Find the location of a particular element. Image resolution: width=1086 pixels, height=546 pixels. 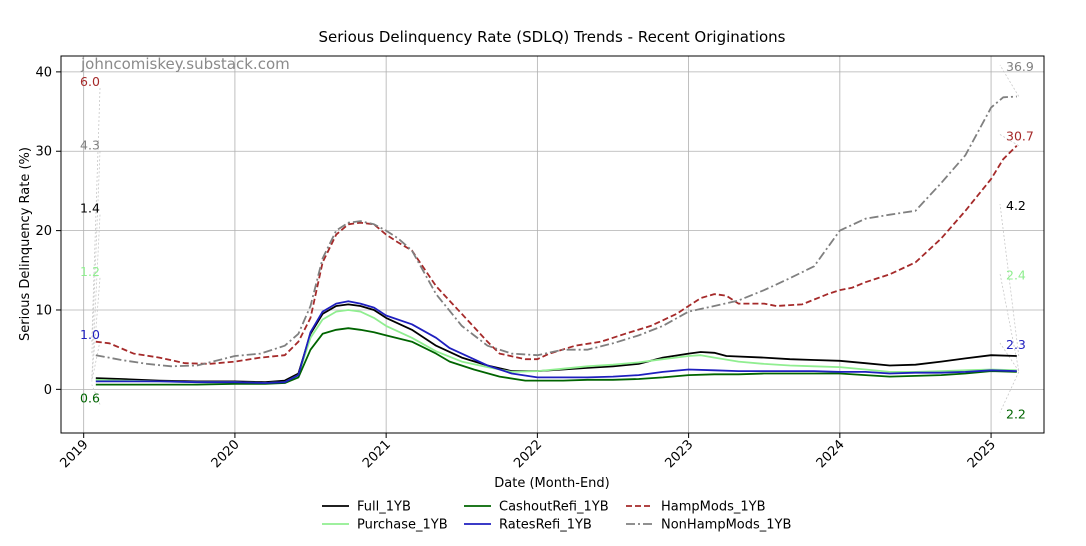

legend-label: RatesRefi_1YB is located at coordinates (545, 525).